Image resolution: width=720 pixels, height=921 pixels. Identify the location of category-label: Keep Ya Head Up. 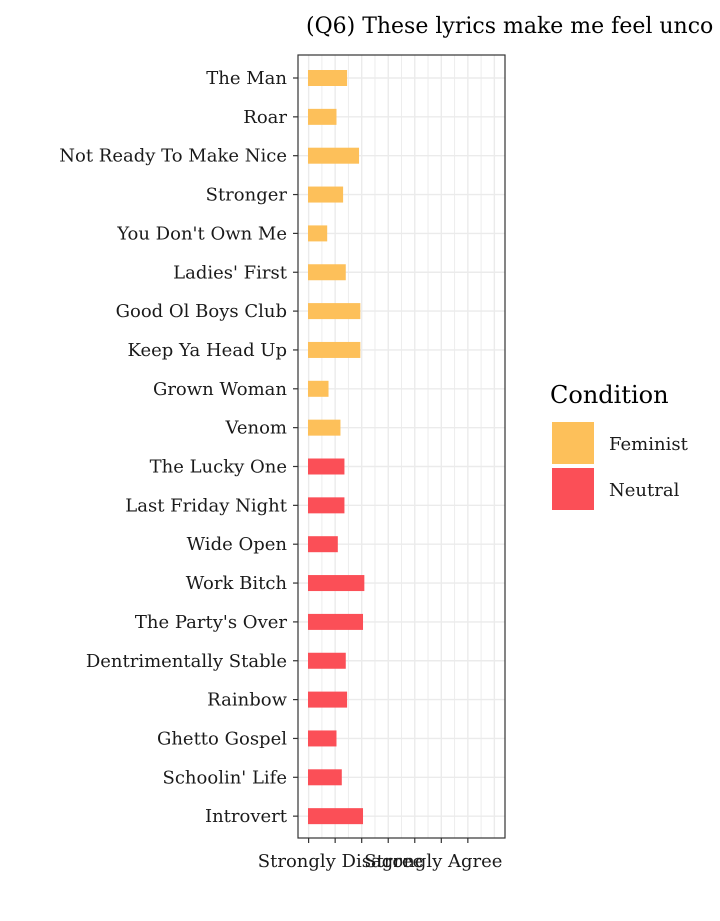
(207, 350).